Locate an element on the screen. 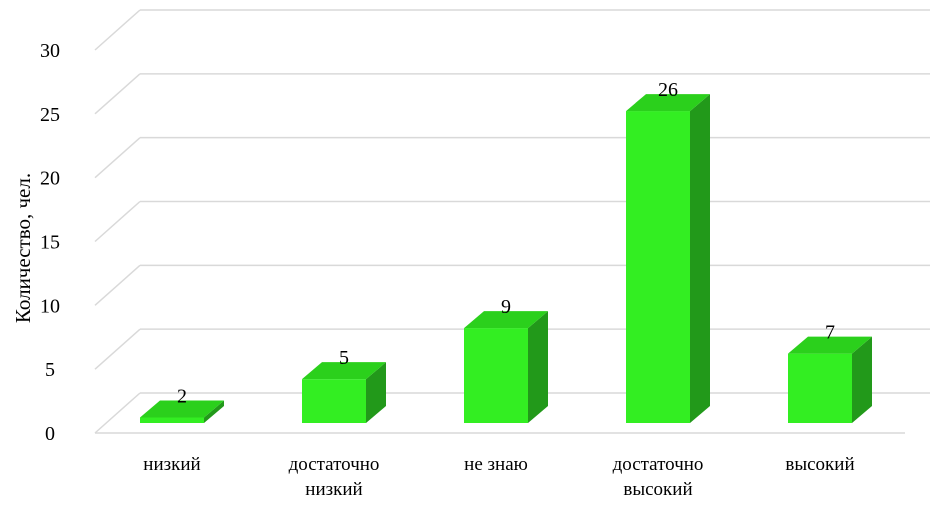  y-tick-label: 30 is located at coordinates (50, 51).